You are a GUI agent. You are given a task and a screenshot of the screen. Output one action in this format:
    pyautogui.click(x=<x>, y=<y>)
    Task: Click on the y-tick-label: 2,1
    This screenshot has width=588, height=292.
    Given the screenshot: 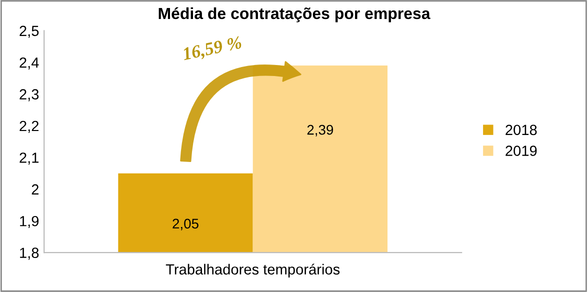 What is the action you would take?
    pyautogui.click(x=29, y=158)
    